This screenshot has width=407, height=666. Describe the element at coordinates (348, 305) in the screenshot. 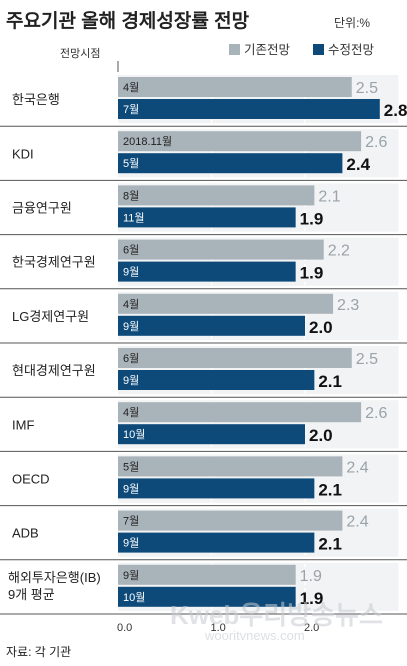

I see `value-label-previous: 2.3` at that location.